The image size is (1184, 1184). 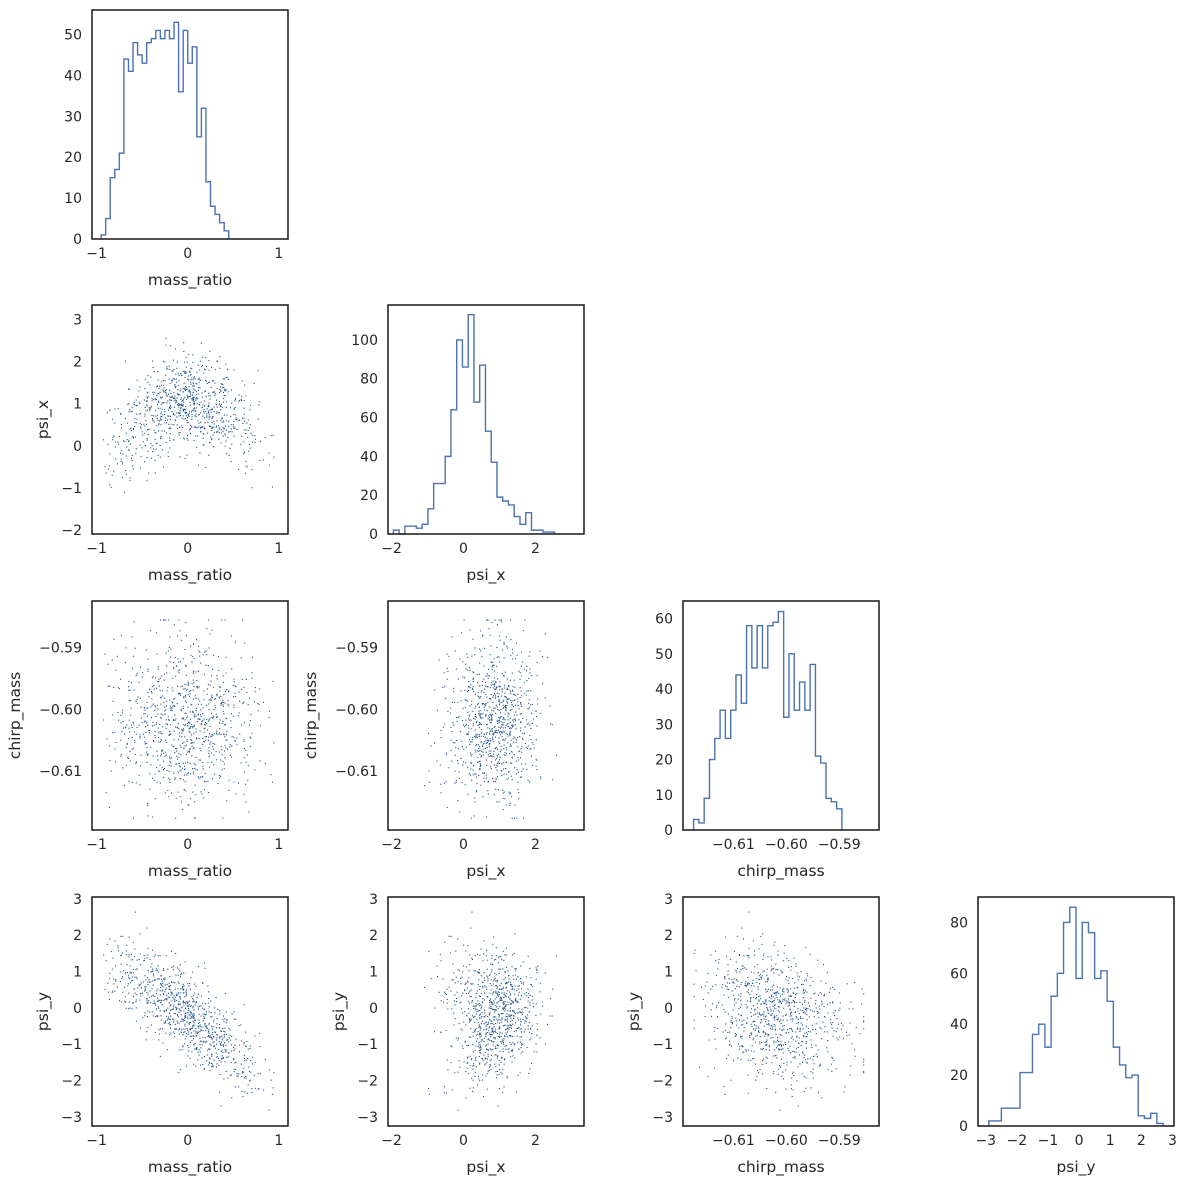 What do you see at coordinates (1076, 1016) in the screenshot?
I see `hist-steps-psi_y` at bounding box center [1076, 1016].